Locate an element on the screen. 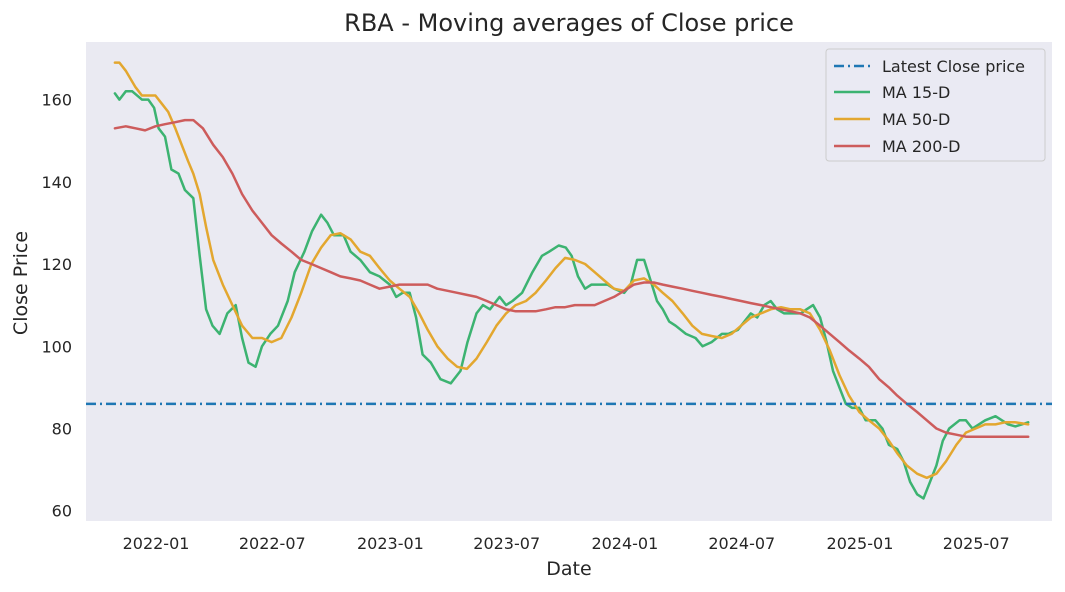  x-tick-label: 2022-07 is located at coordinates (272, 543).